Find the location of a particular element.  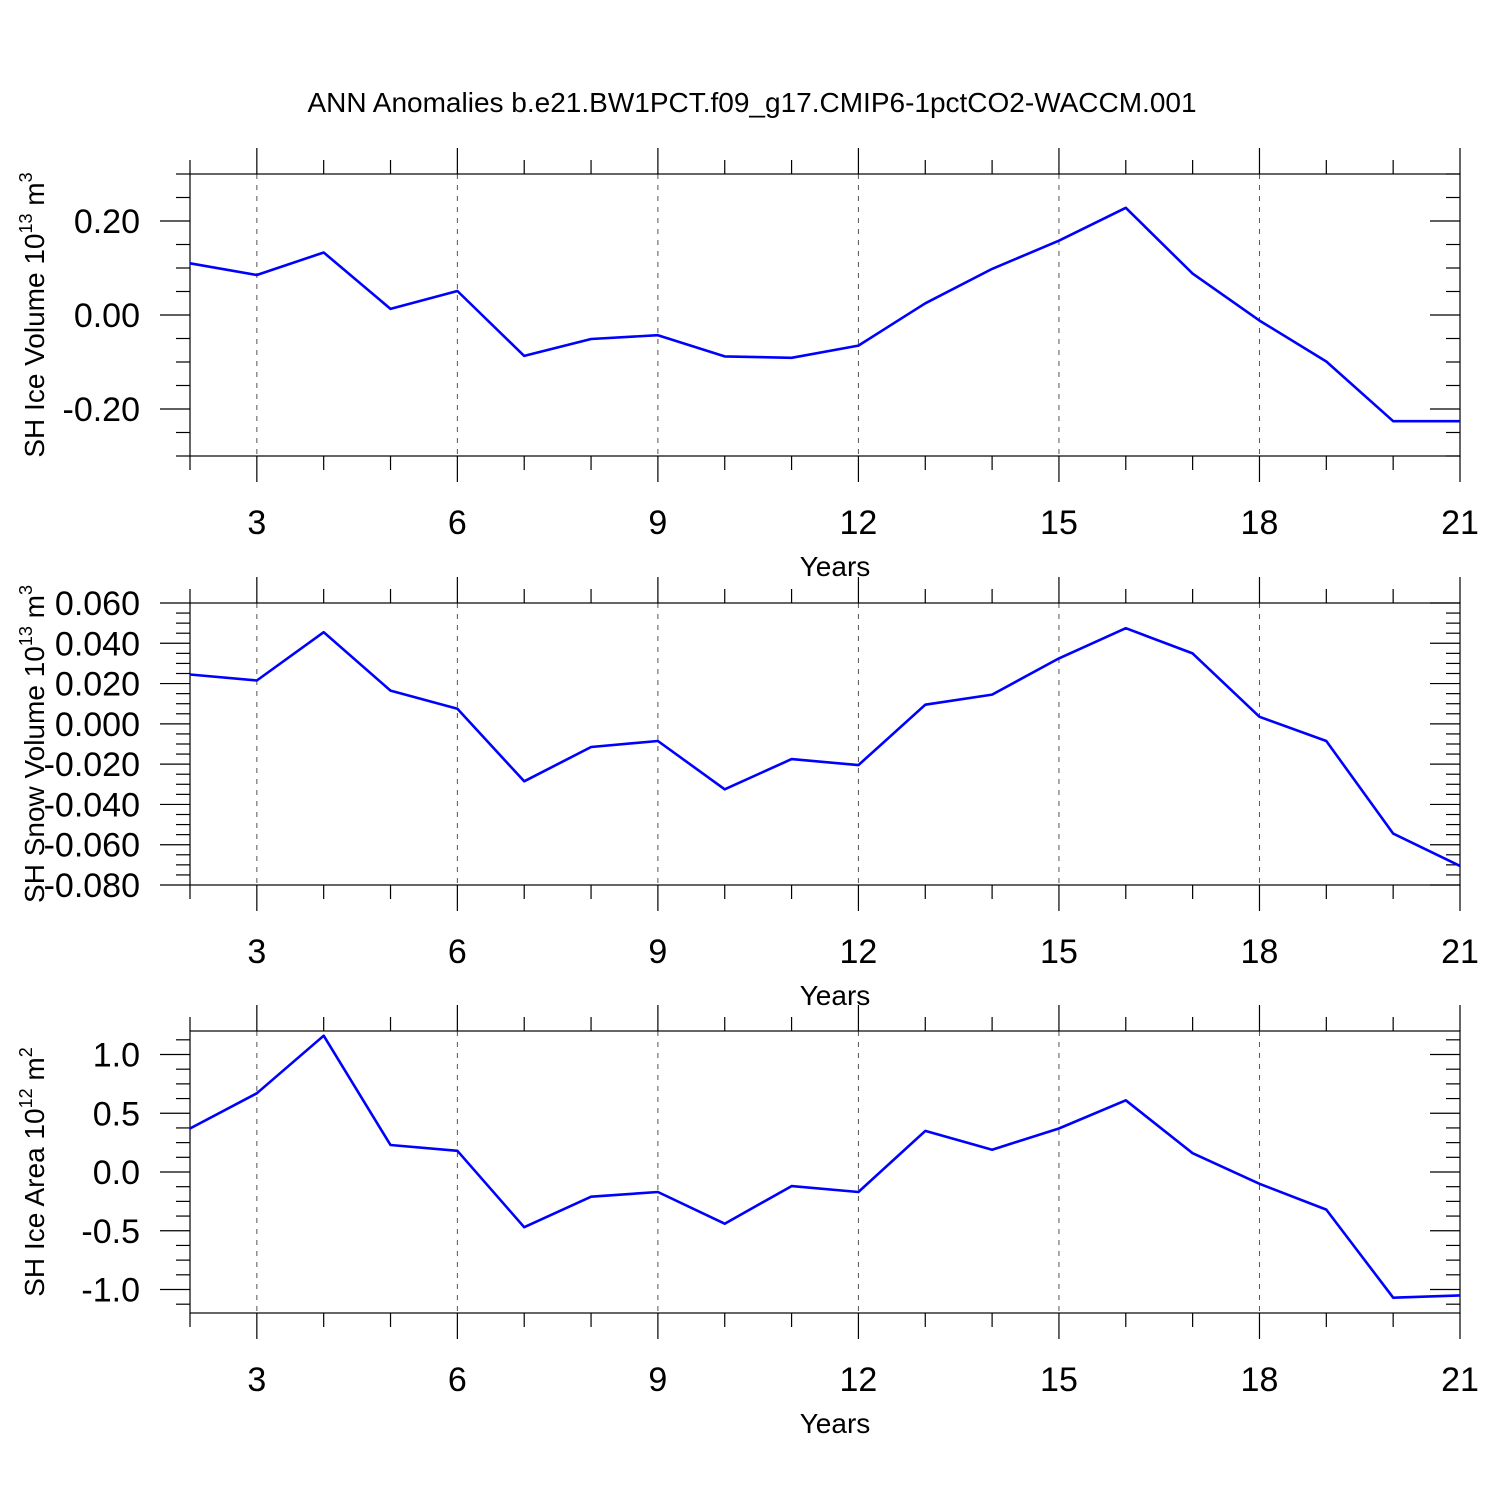

y-axis-label: SH Ice Area 1012 m2 is located at coordinates (33, 1172).